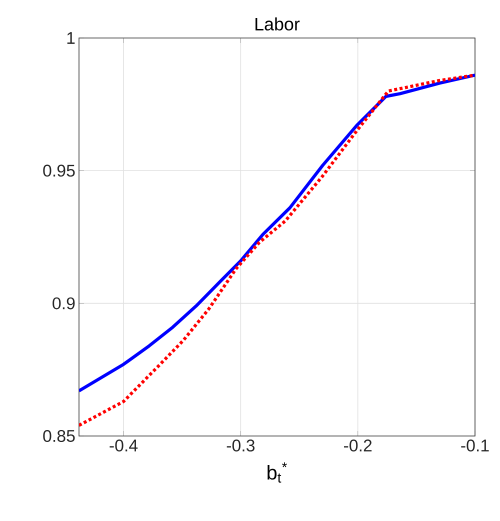 The image size is (500, 521). I want to click on y-tick-label: 0.9, so click(63, 303).